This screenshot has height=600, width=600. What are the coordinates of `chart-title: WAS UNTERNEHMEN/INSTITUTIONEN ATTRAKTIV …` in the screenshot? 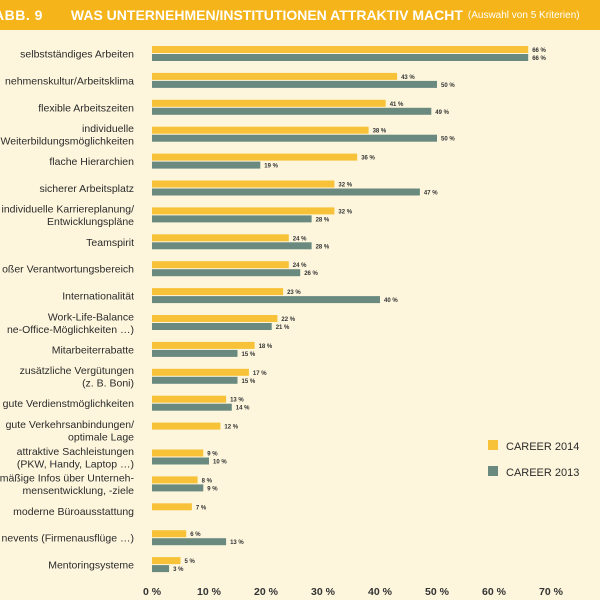 It's located at (266, 15).